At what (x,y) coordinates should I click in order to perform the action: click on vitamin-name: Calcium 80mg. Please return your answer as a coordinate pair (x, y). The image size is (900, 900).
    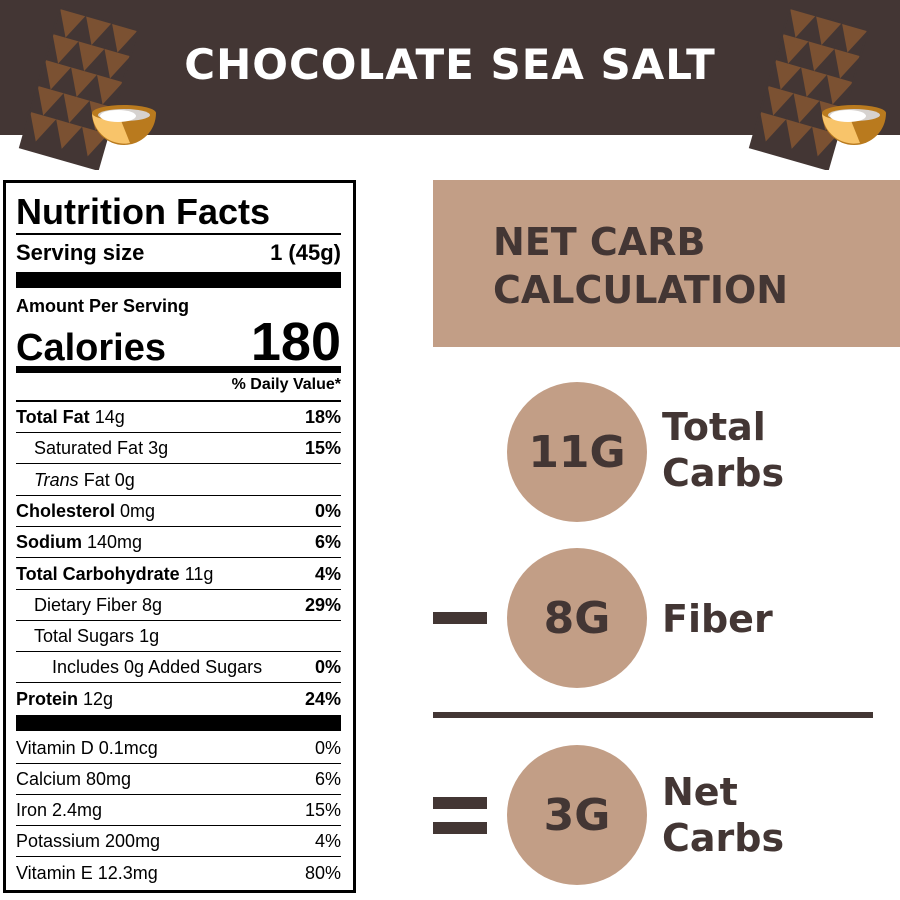
    Looking at the image, I should click on (74, 779).